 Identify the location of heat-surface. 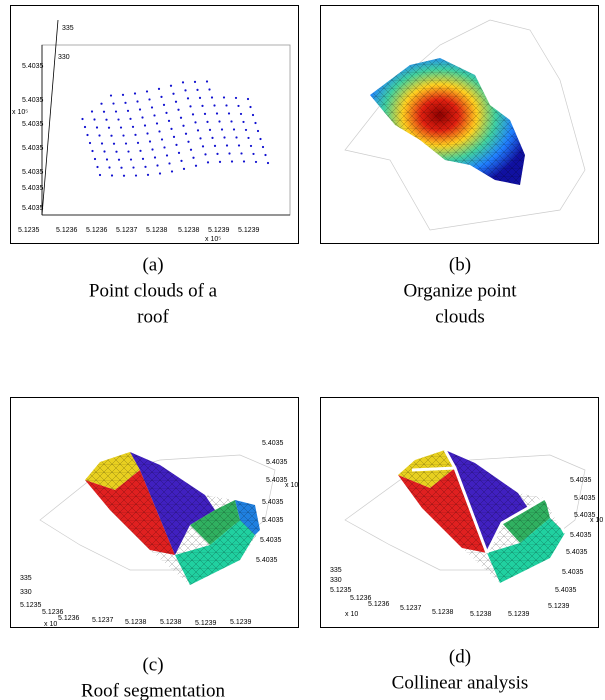
(465, 125).